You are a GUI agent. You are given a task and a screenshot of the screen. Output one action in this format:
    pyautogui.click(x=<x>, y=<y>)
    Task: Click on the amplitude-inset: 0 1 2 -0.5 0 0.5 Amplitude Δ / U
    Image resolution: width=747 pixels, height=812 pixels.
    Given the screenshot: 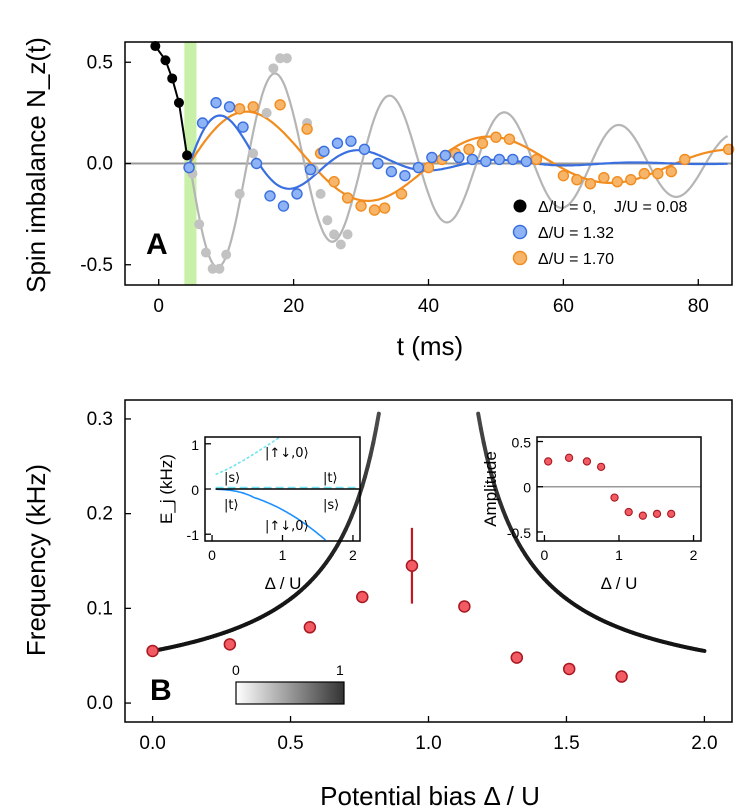 What is the action you would take?
    pyautogui.click(x=591, y=514)
    